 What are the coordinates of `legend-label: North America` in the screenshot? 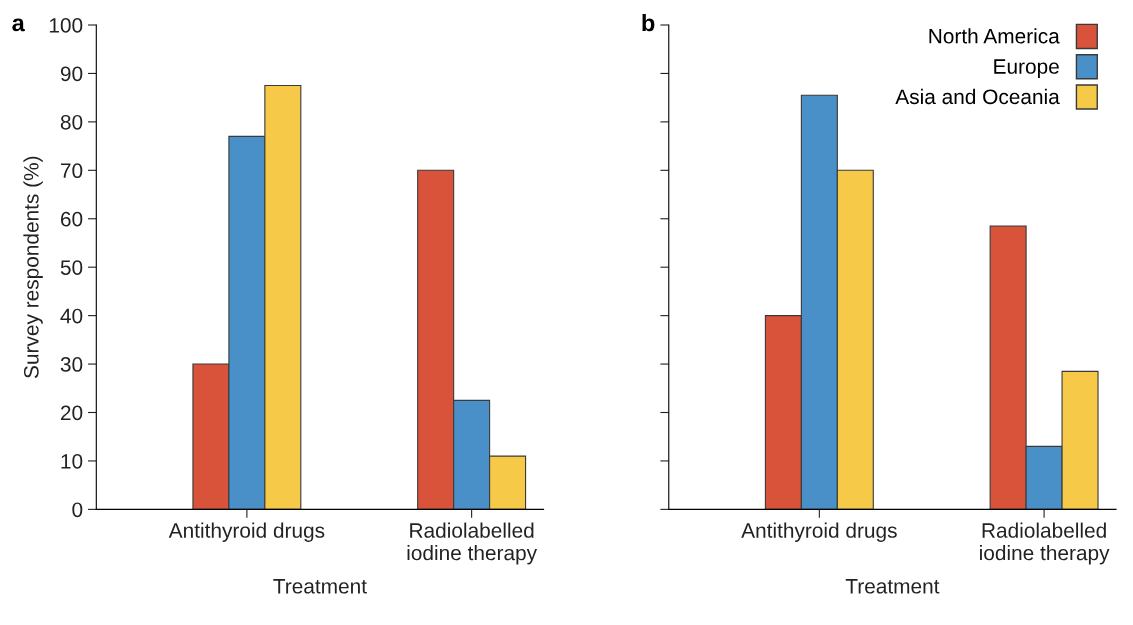 It's located at (994, 36).